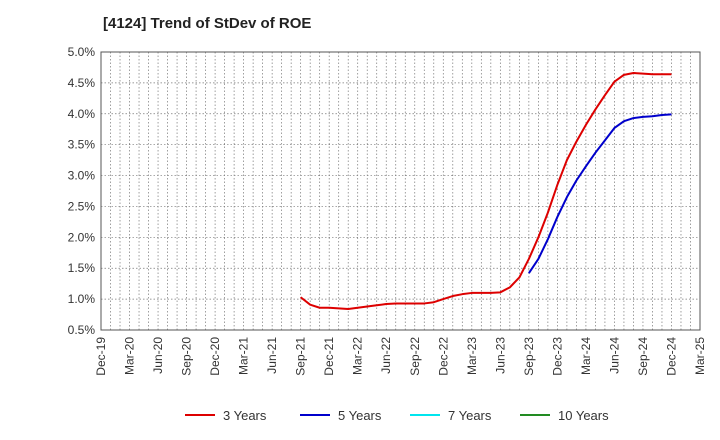 This screenshot has width=720, height=440. I want to click on x-tick-label: Mar-23, so click(472, 356).